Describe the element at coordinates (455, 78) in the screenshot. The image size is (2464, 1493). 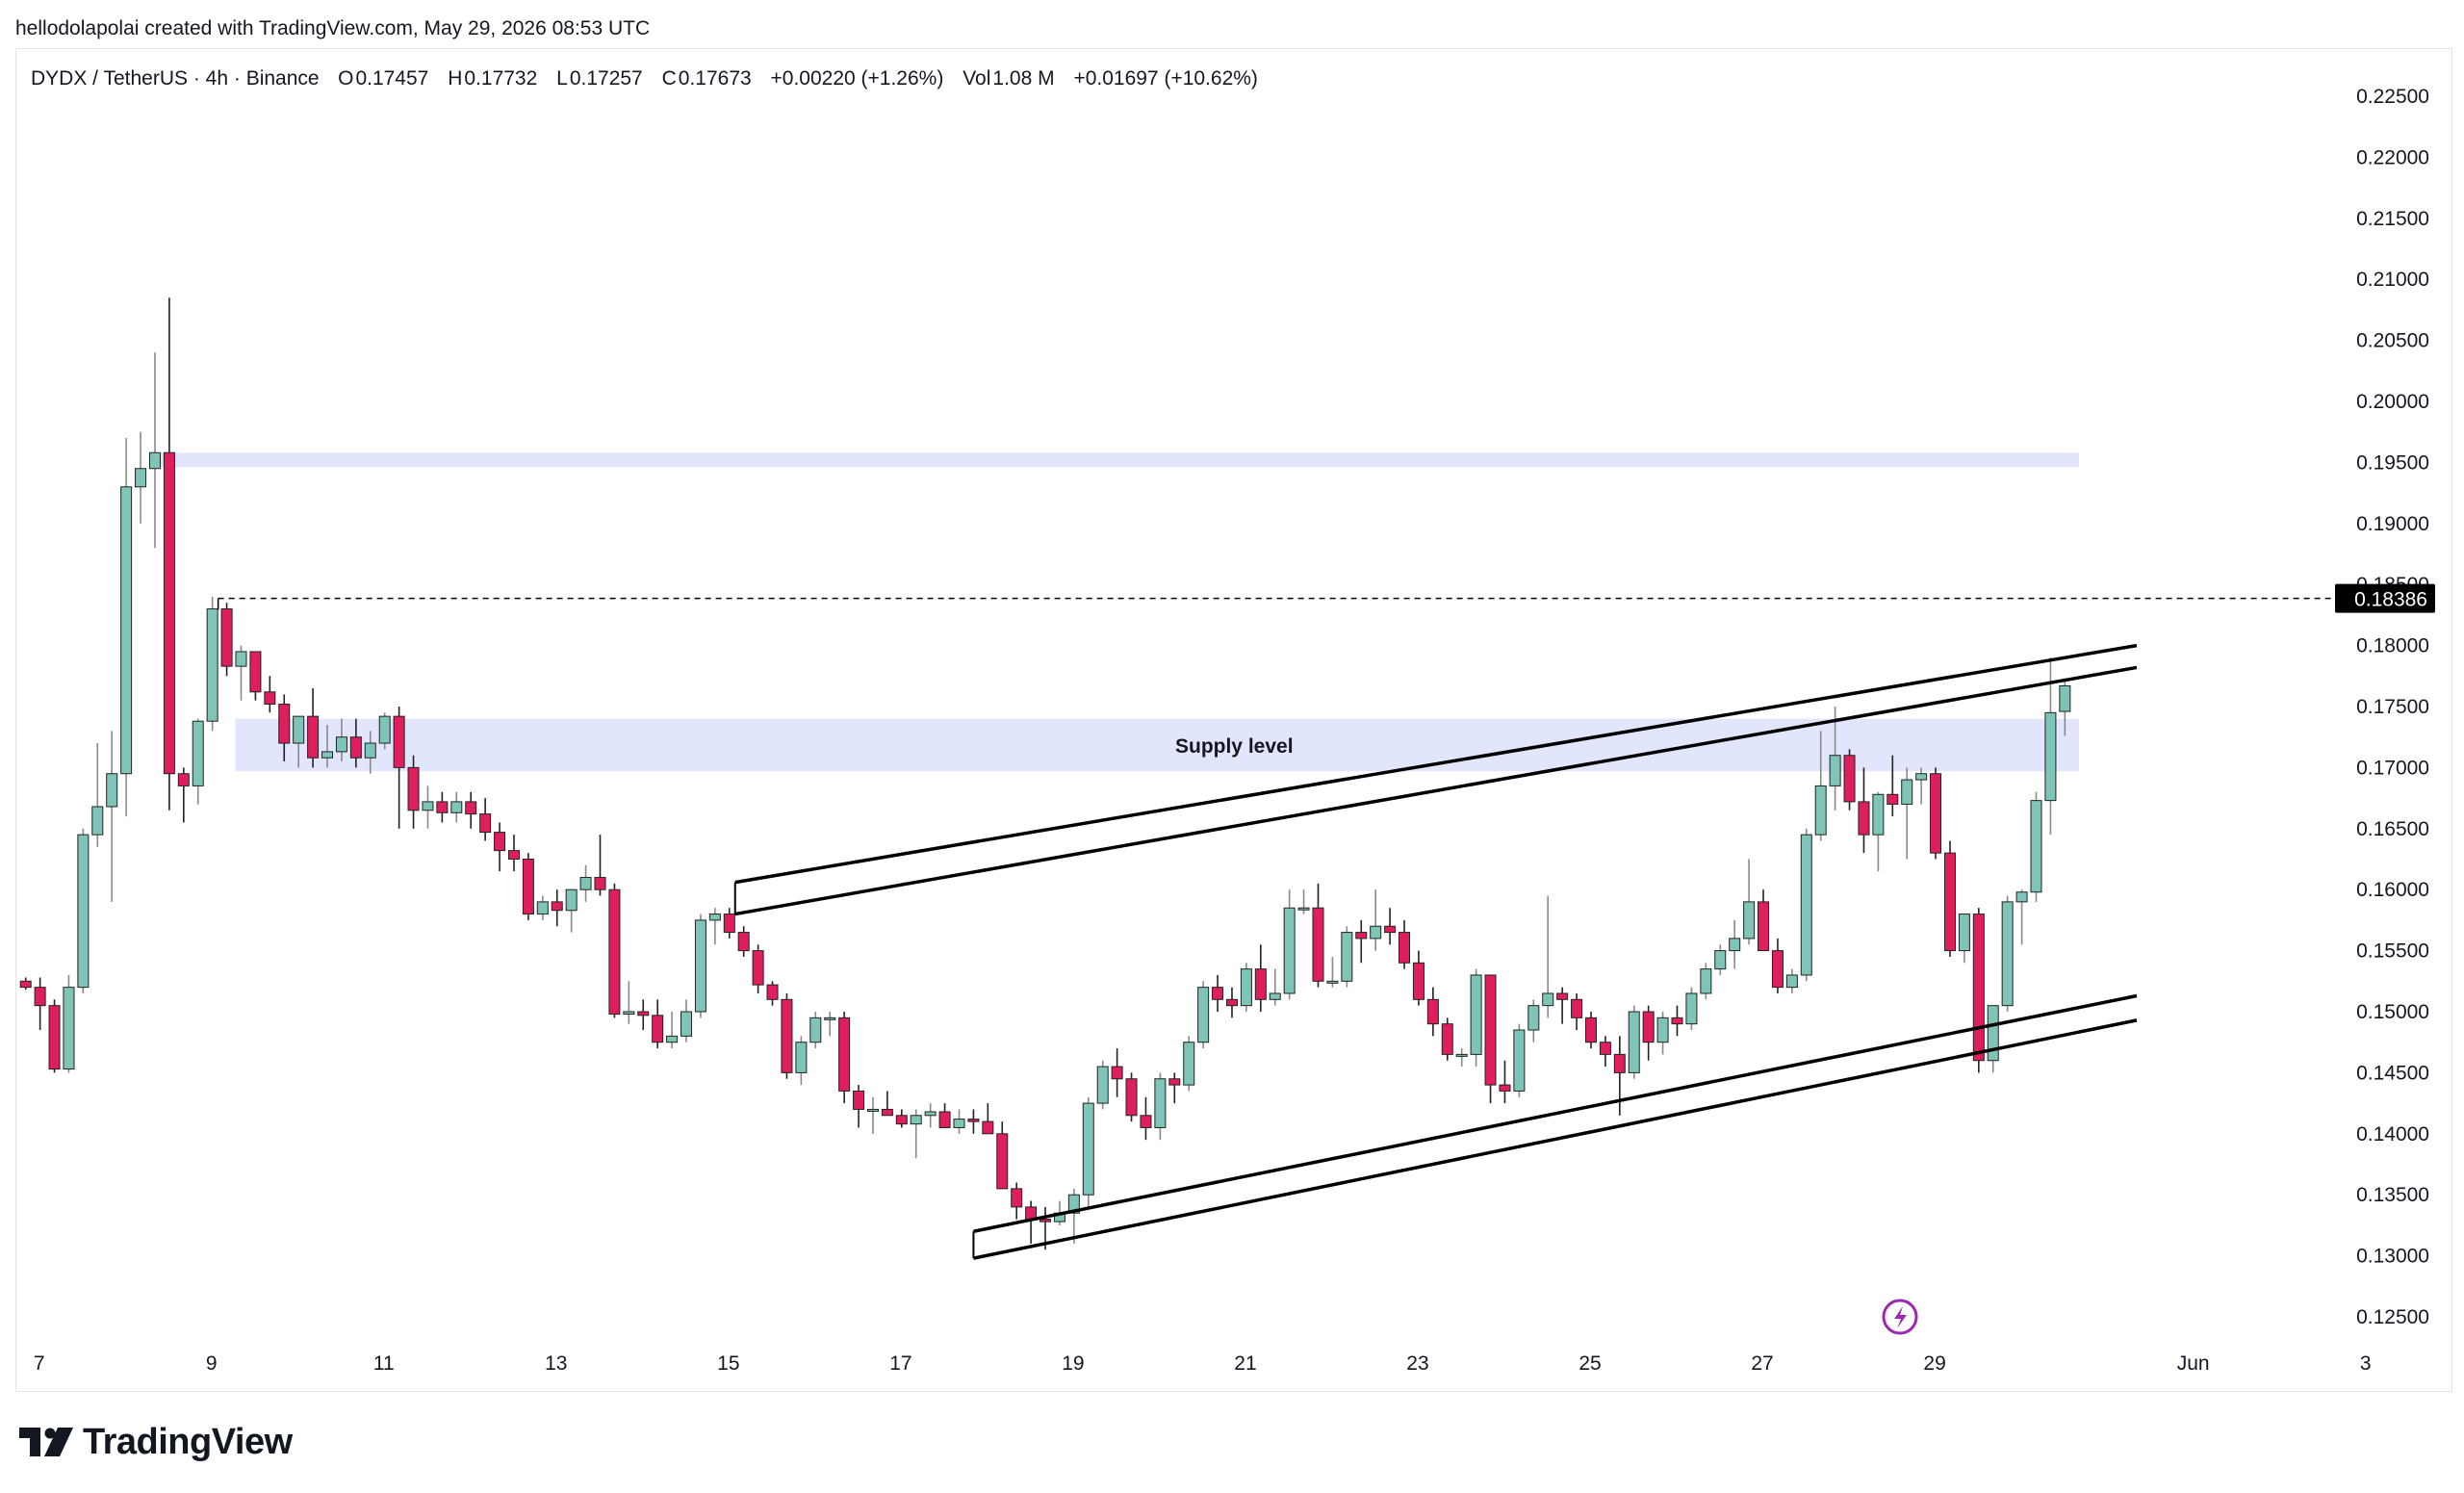
I see `legend-high-label: H` at that location.